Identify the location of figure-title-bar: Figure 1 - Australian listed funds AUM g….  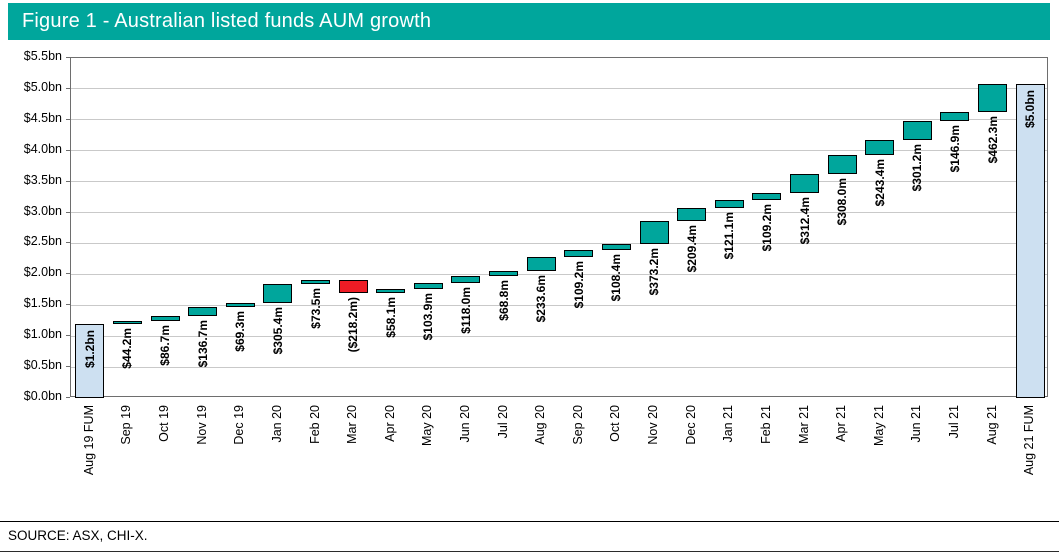
(529, 21).